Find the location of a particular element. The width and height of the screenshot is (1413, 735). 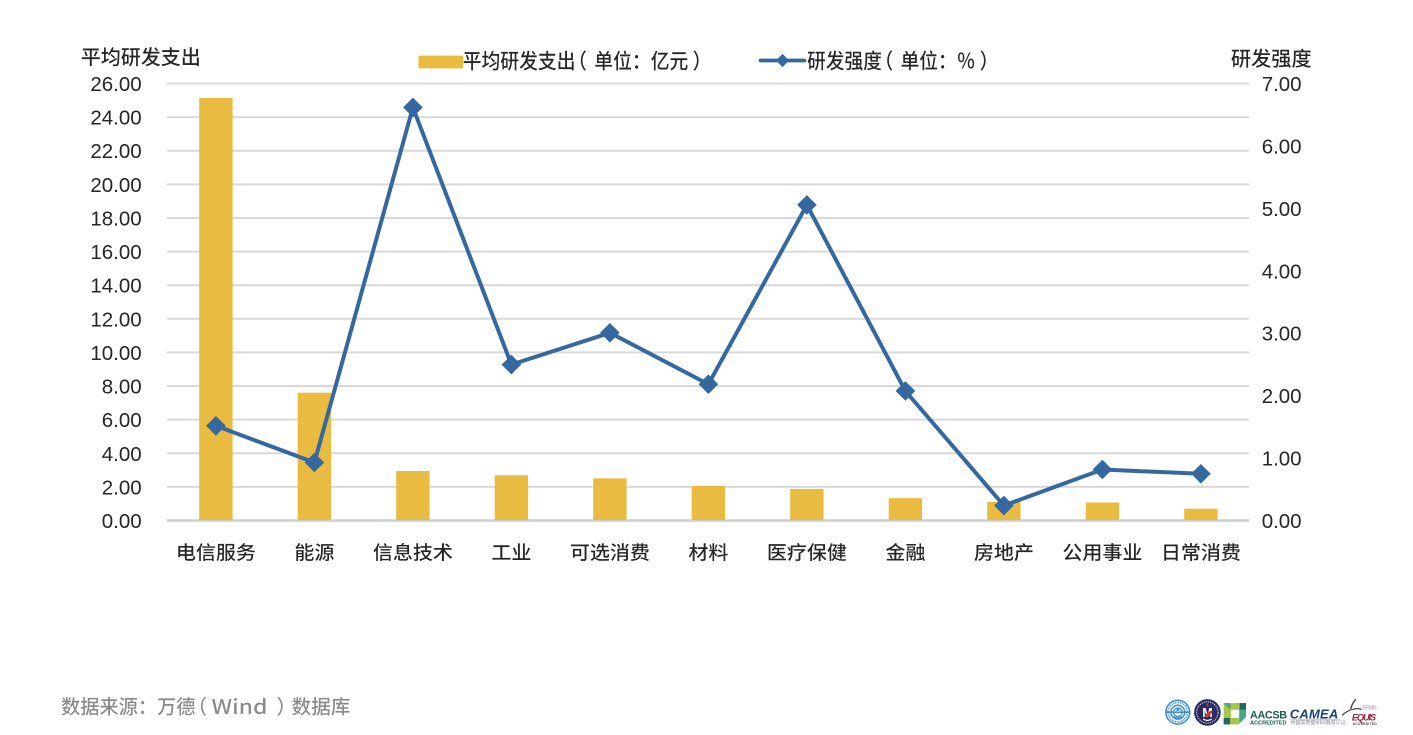

svg-text: 5.00 is located at coordinates (1282, 209).